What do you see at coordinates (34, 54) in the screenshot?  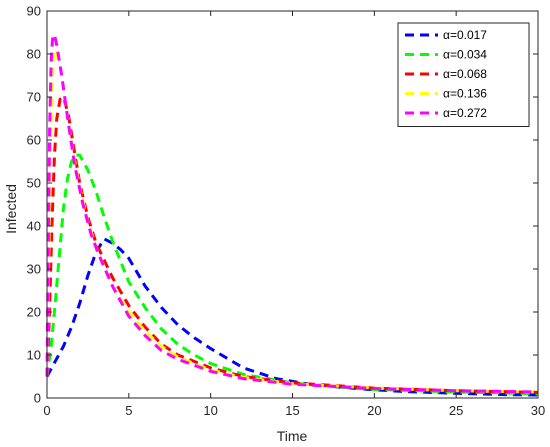 I see `y-tick-label: 80` at bounding box center [34, 54].